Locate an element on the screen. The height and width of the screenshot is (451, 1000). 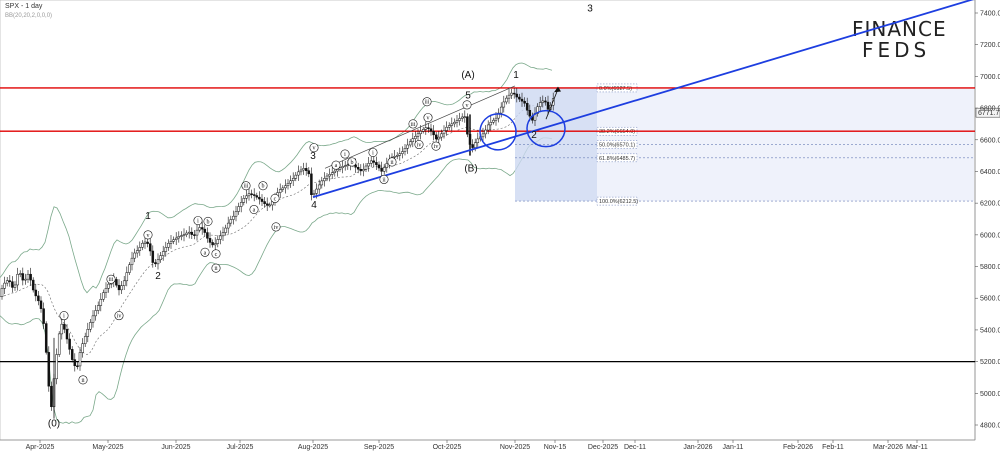
fib-level-label: 50.0%(6570.1) is located at coordinates (617, 146).